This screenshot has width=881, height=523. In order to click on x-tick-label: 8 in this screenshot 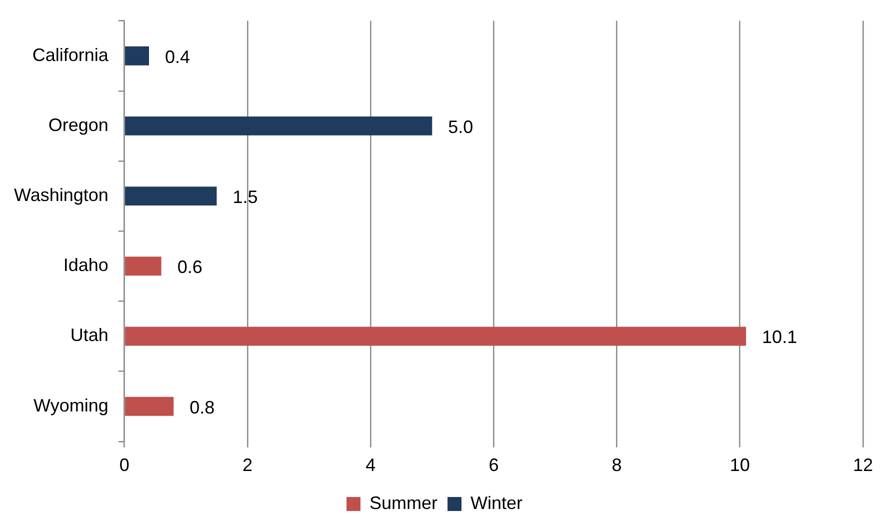, I will do `click(617, 465)`.